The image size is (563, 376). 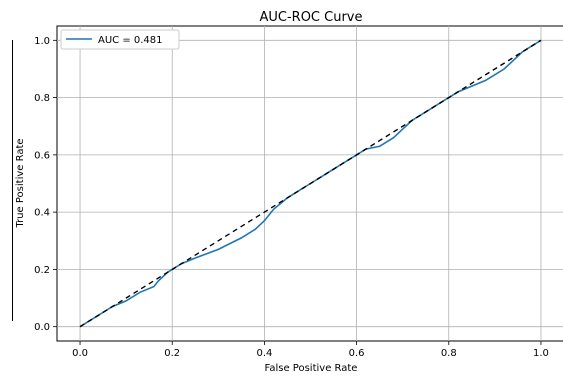 I want to click on x-tick-label: 1.0, so click(x=541, y=353).